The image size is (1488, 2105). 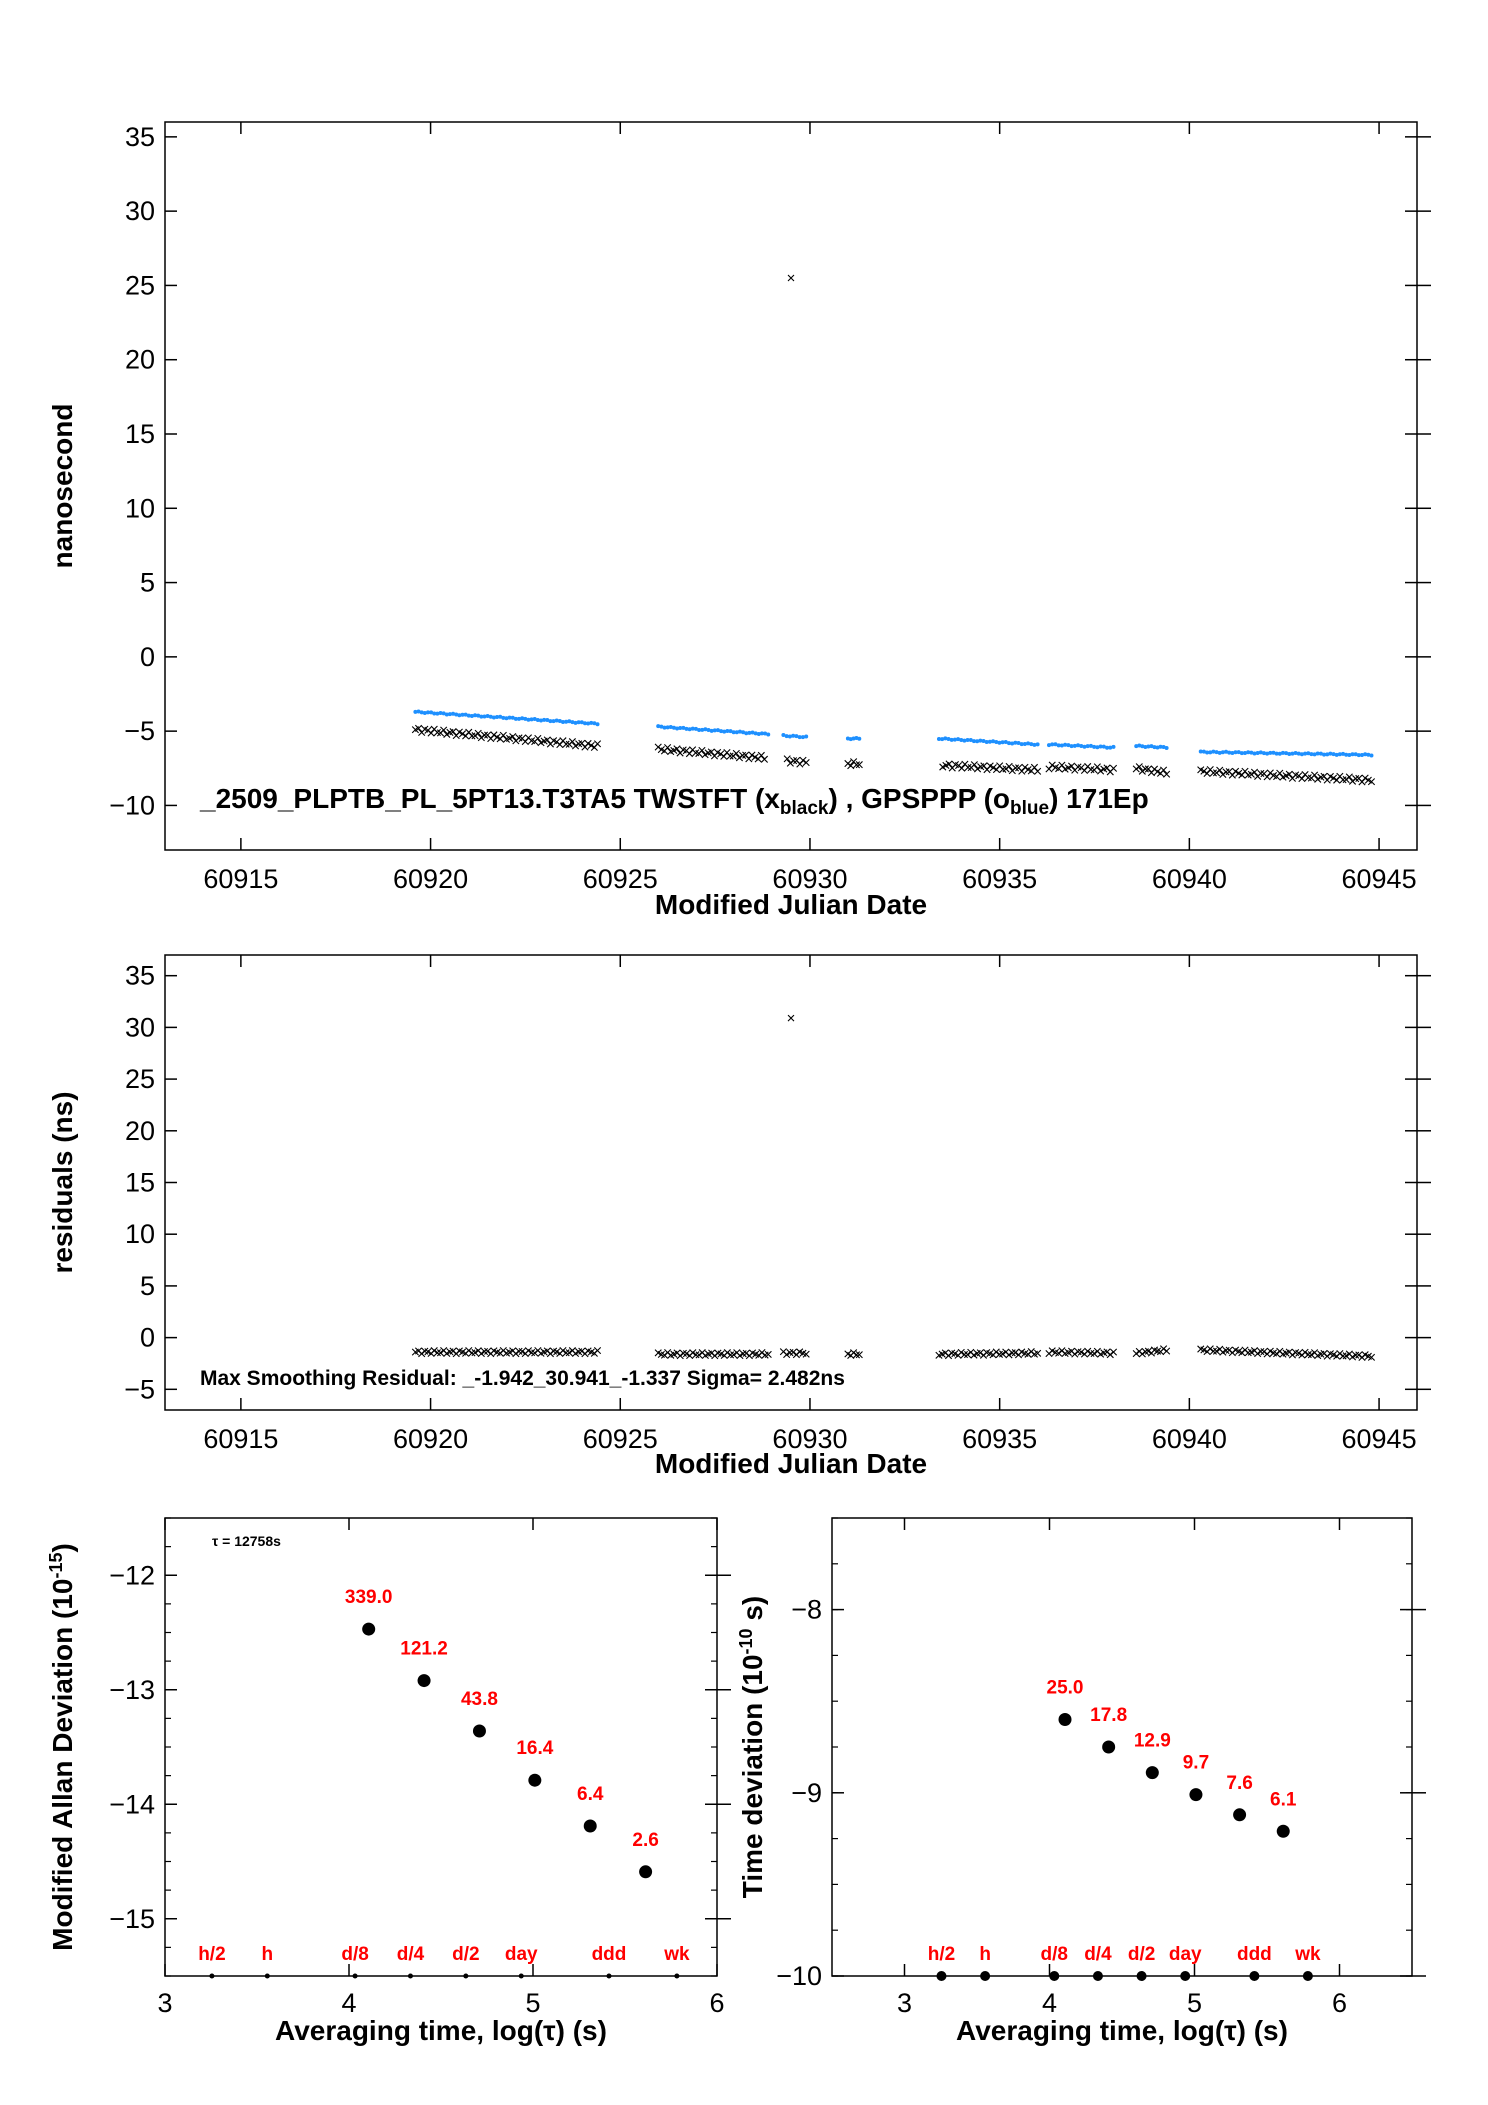 I want to click on x-tick-label: 60945, so click(x=1379, y=1439).